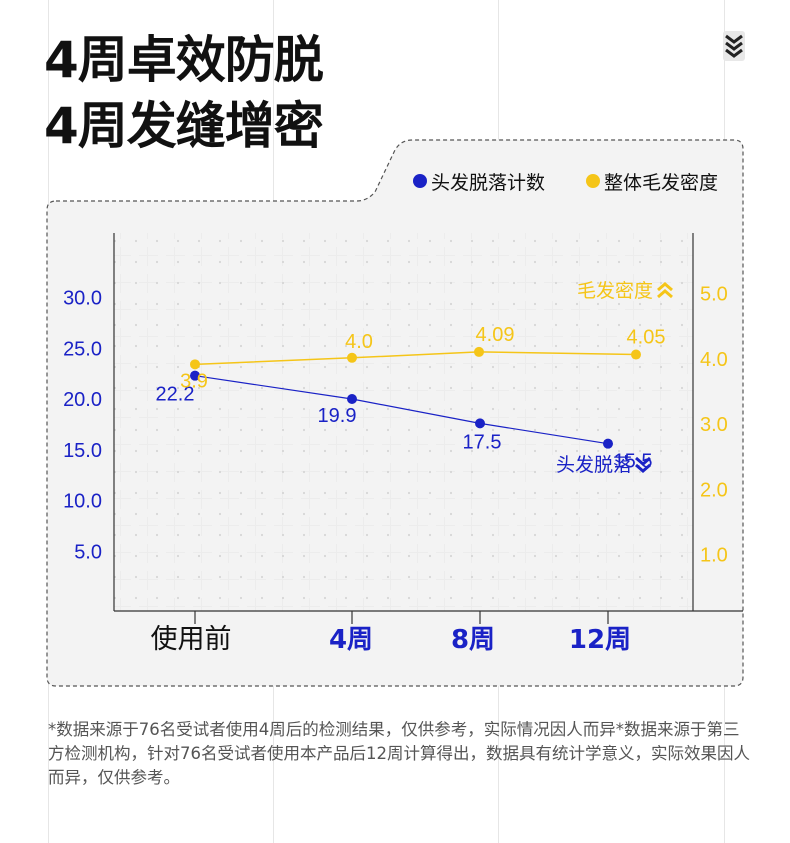  What do you see at coordinates (401, 410) in the screenshot?
I see `series-line-hair-loss` at bounding box center [401, 410].